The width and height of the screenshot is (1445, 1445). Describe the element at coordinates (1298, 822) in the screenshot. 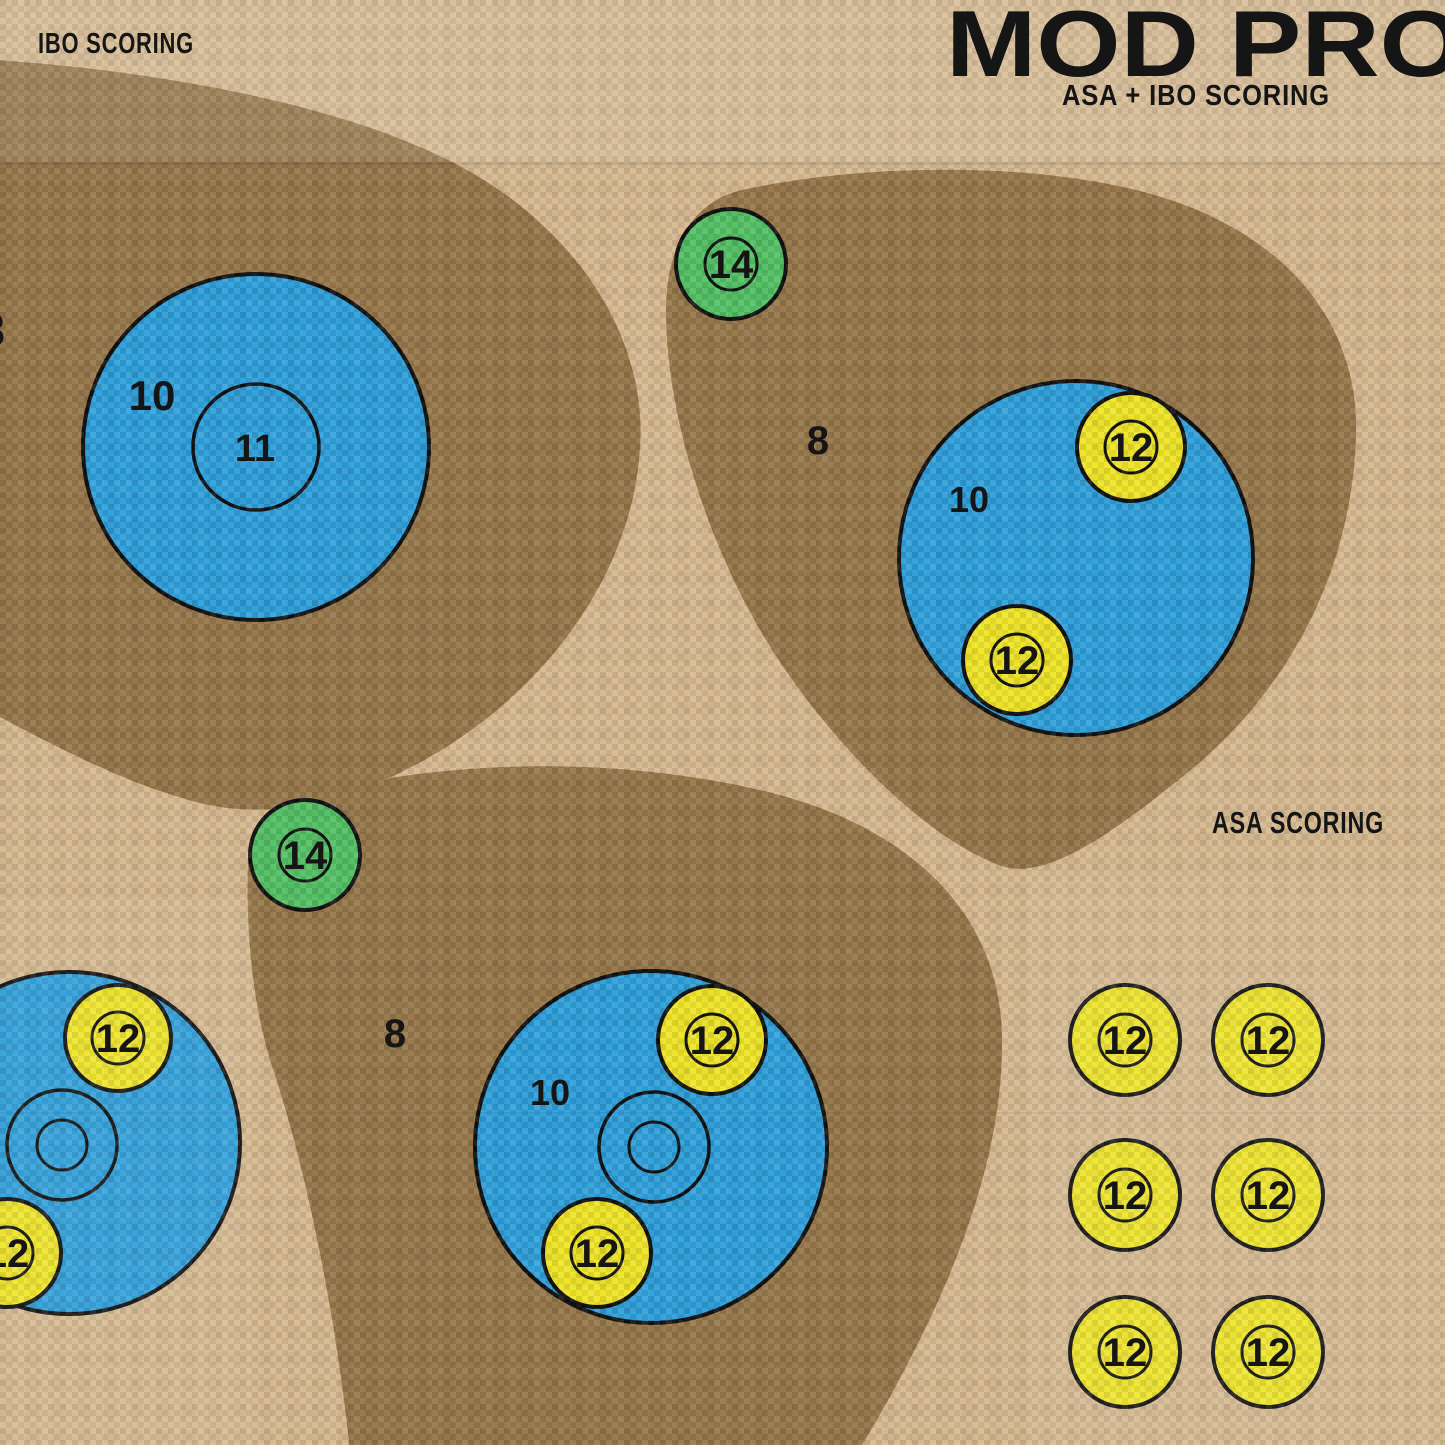

I see `asa-scoring-label: ASA SCORING` at that location.